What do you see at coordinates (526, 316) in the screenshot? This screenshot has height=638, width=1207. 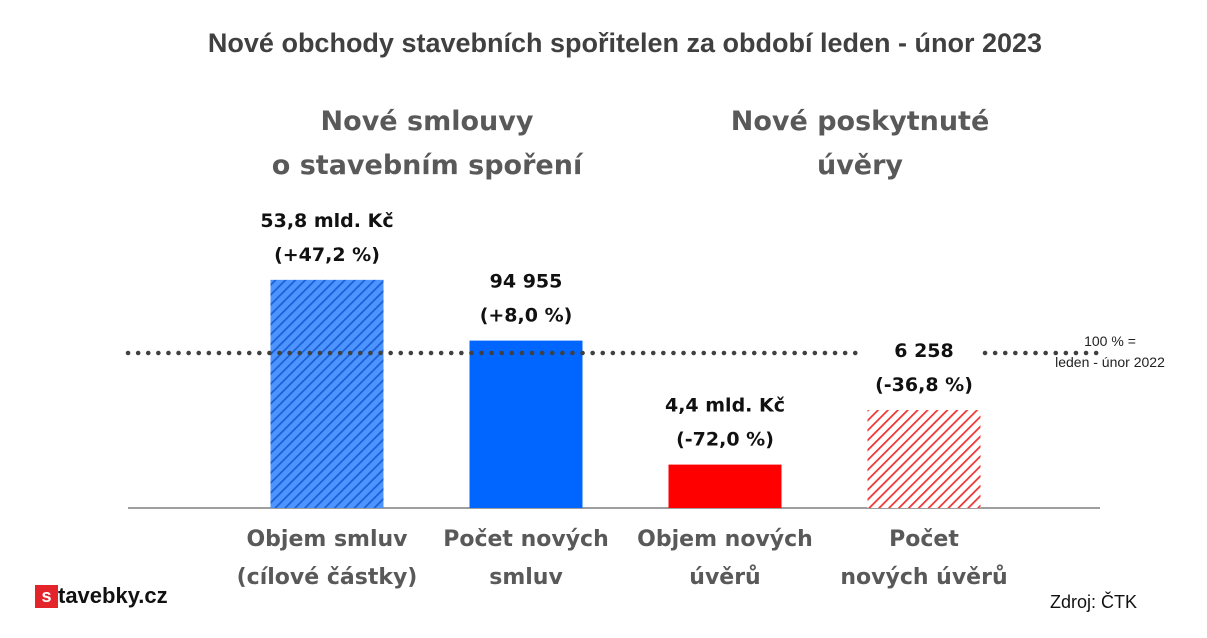 I see `data-label-change-2: (+8,0 %)` at bounding box center [526, 316].